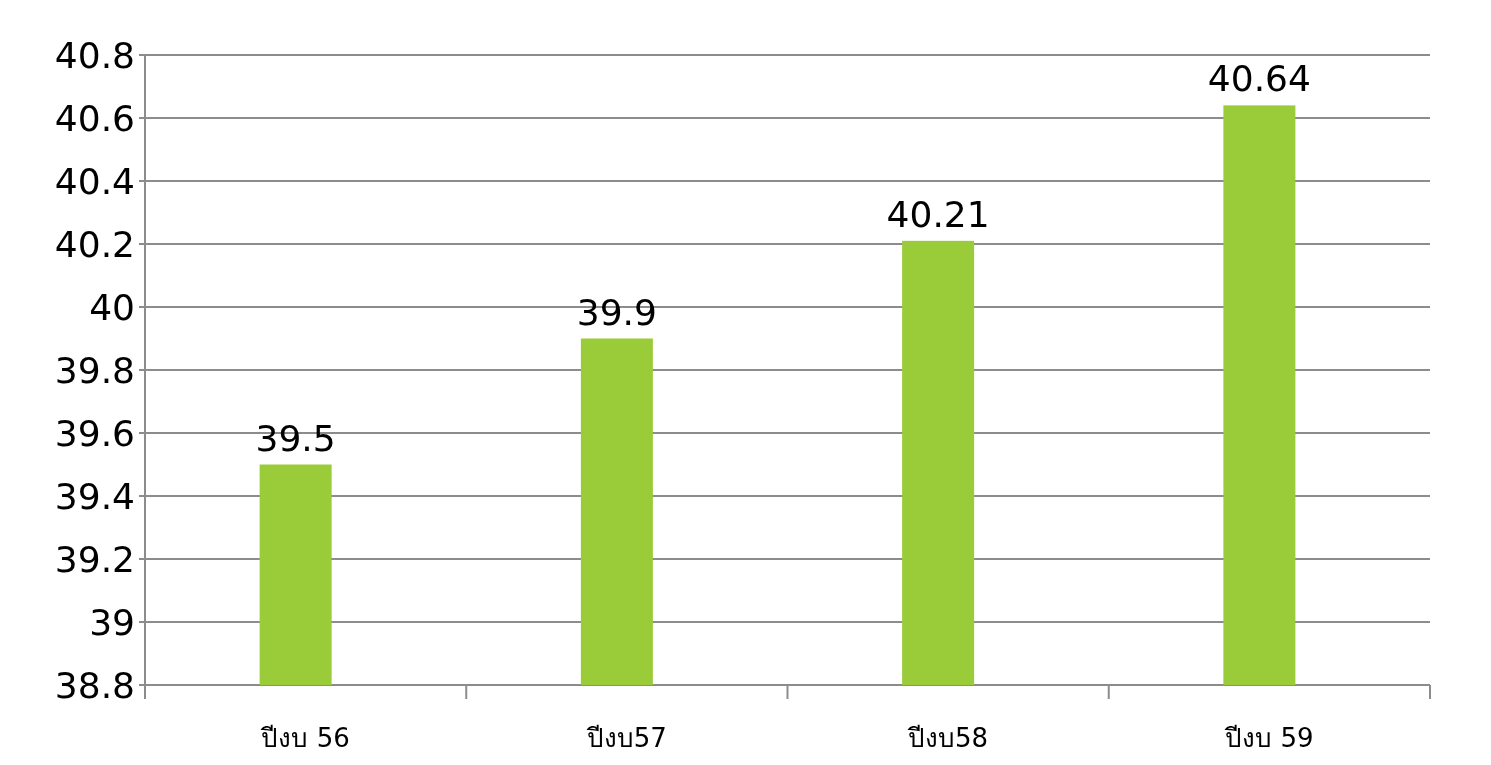 This screenshot has width=1491, height=765. Describe the element at coordinates (94, 433) in the screenshot. I see `y-tick-label: 39.6` at that location.